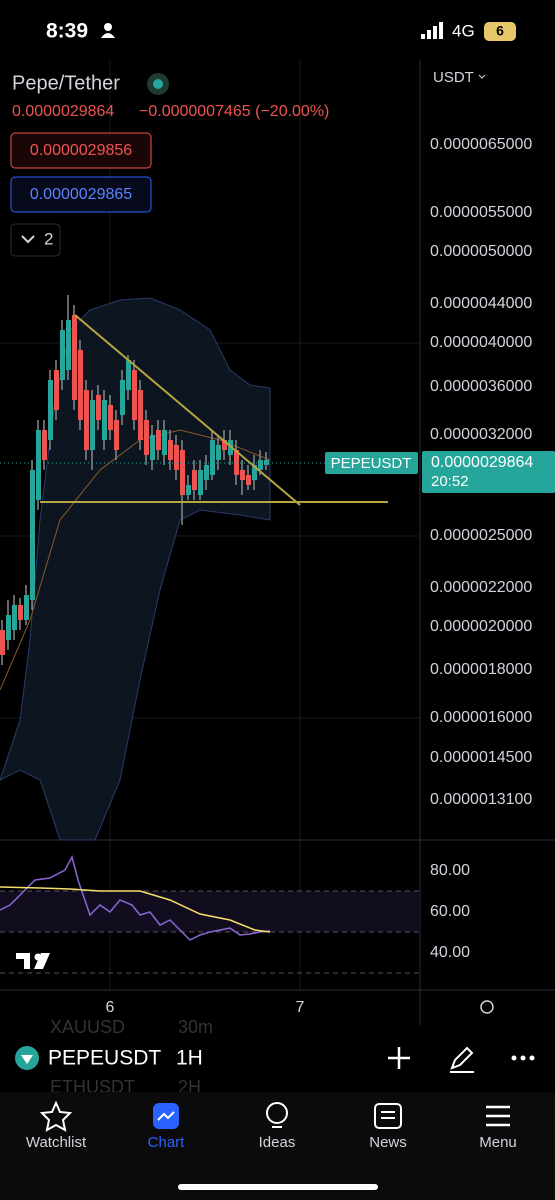 The width and height of the screenshot is (555, 1200). What do you see at coordinates (450, 911) in the screenshot?
I see `rsi-label: 60.00` at bounding box center [450, 911].